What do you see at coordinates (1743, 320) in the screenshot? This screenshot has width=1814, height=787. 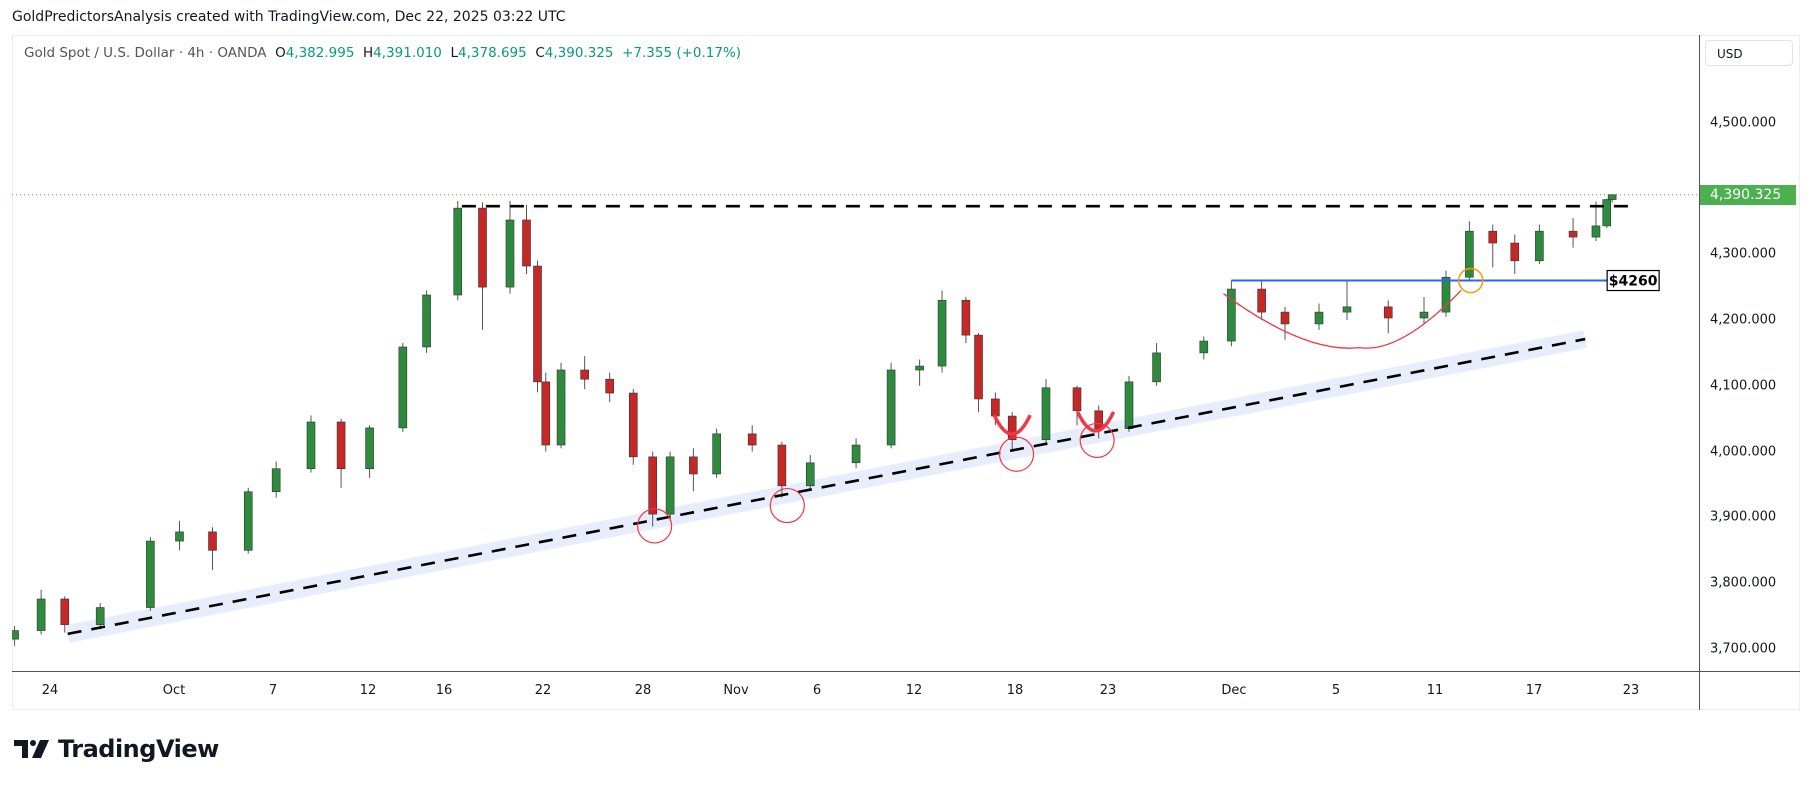 I see `price-tick-label: 4,200.000` at bounding box center [1743, 320].